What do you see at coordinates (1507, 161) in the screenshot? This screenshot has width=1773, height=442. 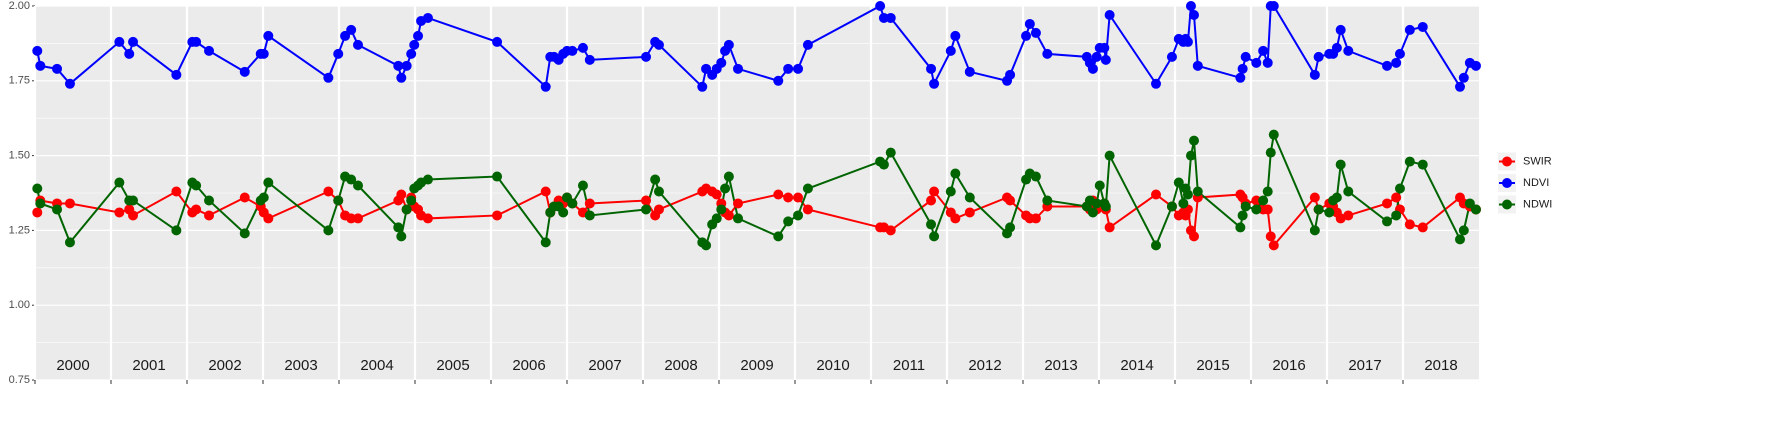 I see `legend-dot` at bounding box center [1507, 161].